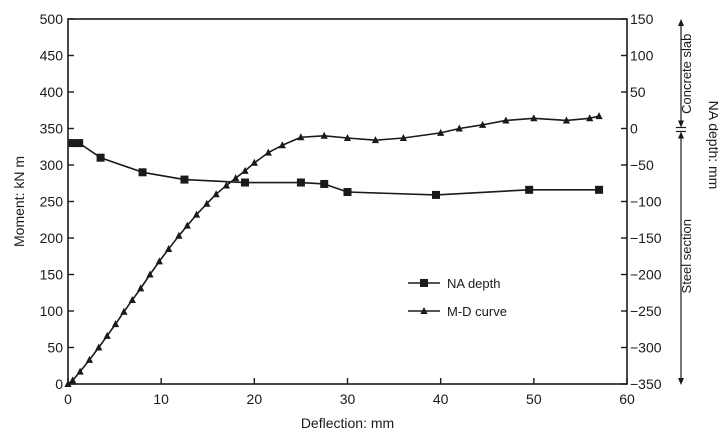 The image size is (718, 437). What do you see at coordinates (646, 311) in the screenshot?
I see `y-right-tick-label: −250` at bounding box center [646, 311].